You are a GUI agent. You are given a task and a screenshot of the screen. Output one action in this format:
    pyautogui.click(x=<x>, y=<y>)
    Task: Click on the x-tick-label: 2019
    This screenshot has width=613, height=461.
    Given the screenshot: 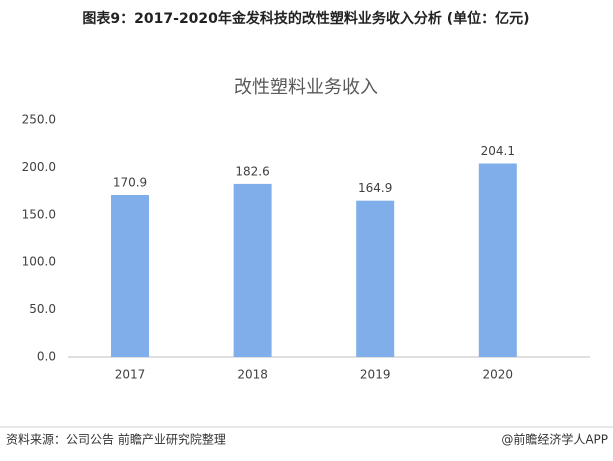 What is the action you would take?
    pyautogui.click(x=375, y=375)
    